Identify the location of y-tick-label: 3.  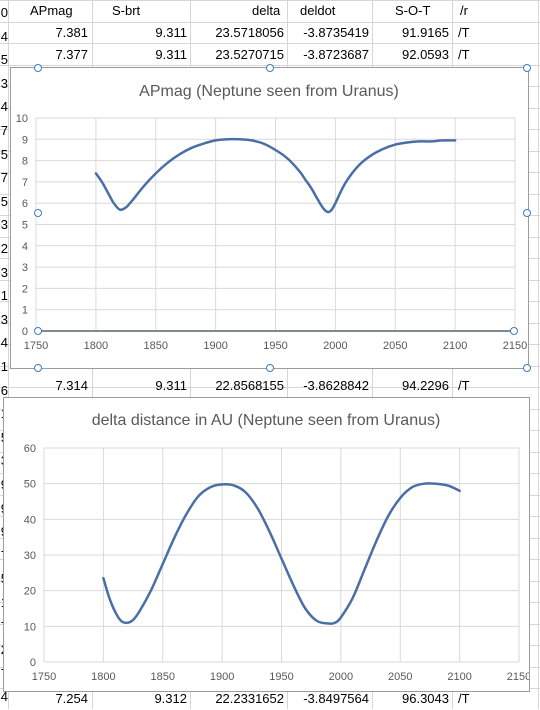
(25, 268).